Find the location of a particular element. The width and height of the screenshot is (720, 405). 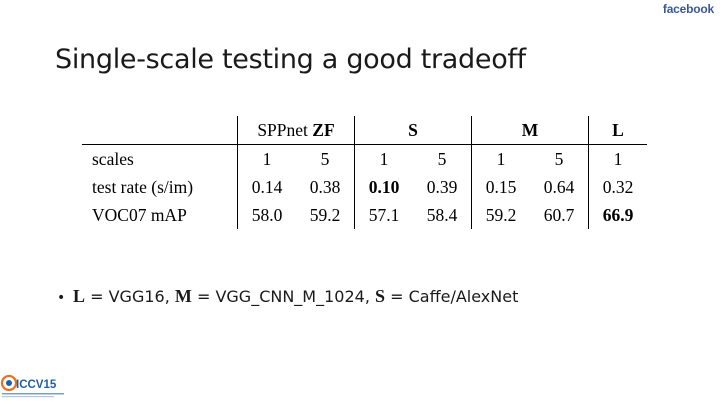

table-cell: 57.1 is located at coordinates (383, 215).